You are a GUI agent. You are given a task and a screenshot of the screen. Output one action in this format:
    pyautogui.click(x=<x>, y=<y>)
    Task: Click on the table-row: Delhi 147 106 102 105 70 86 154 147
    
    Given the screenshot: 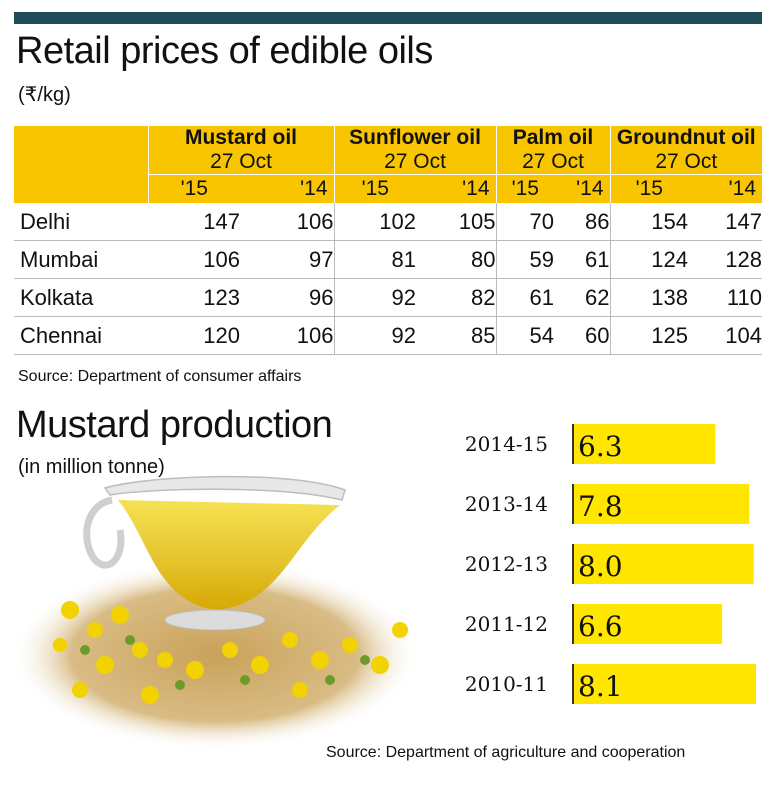 What is the action you would take?
    pyautogui.click(x=388, y=222)
    